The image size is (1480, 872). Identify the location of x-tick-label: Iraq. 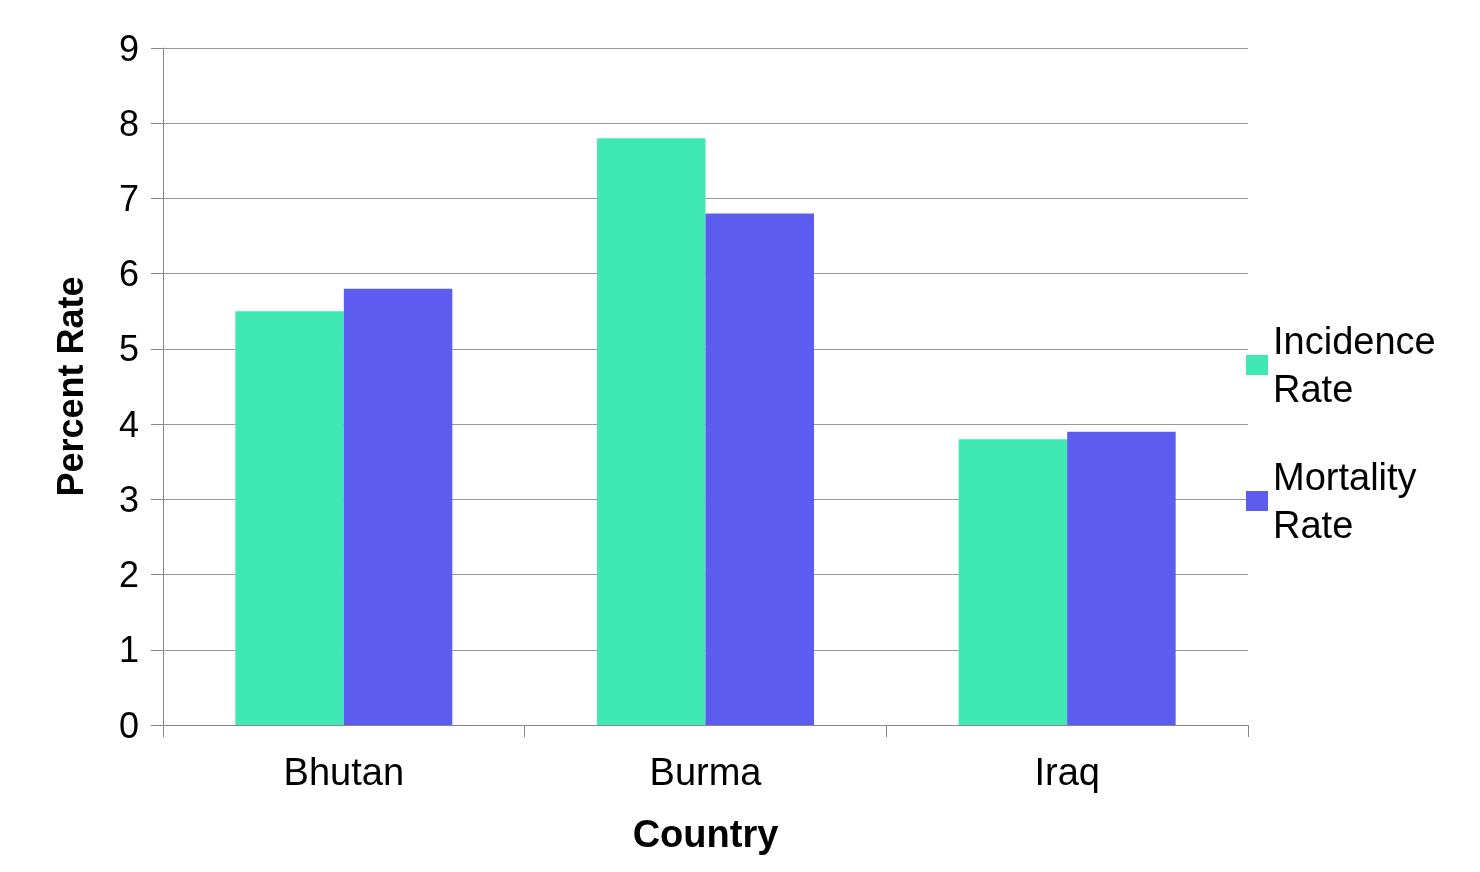
(1067, 772).